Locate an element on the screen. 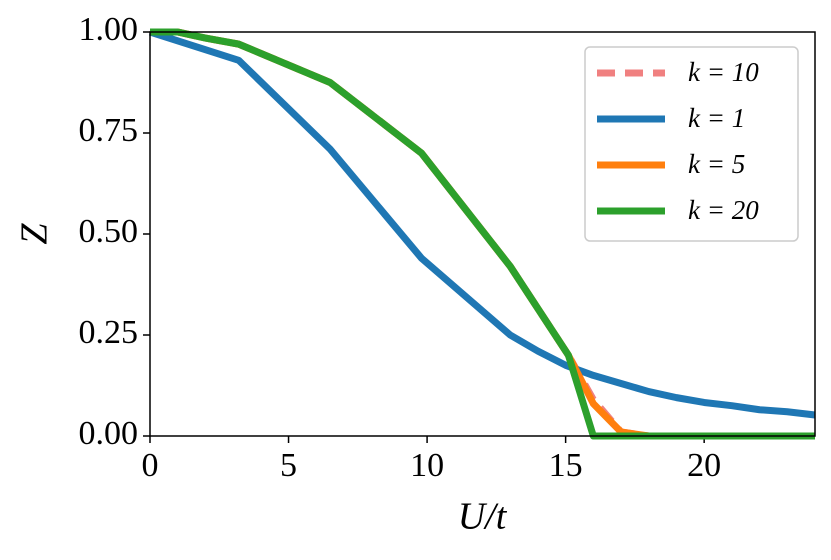 The image size is (831, 560). legend-label: k = 20 is located at coordinates (723, 210).